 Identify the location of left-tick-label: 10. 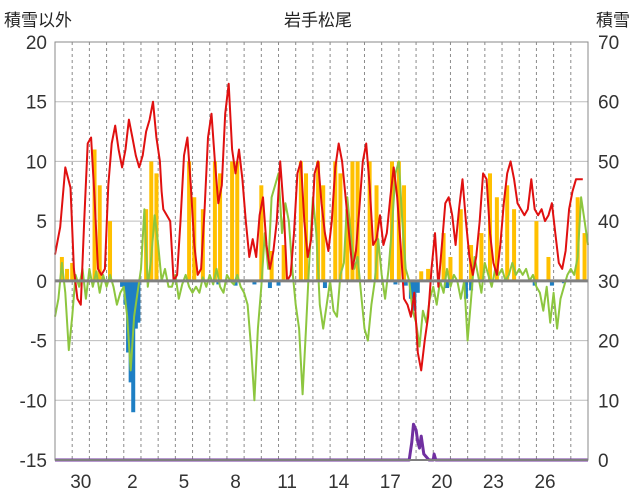
(36, 162).